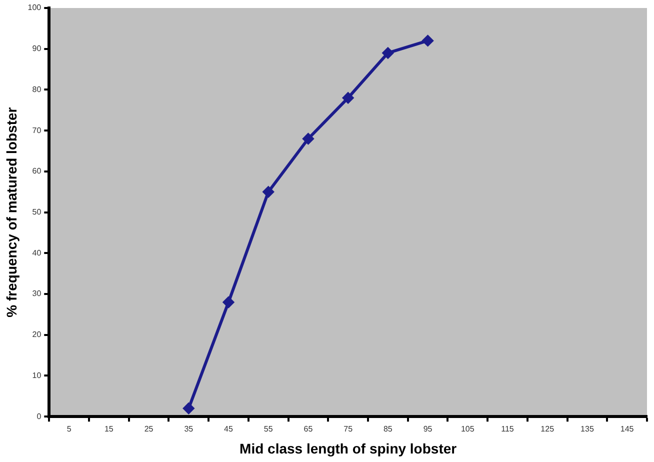  Describe the element at coordinates (37, 130) in the screenshot. I see `y-tick-label: 70` at that location.